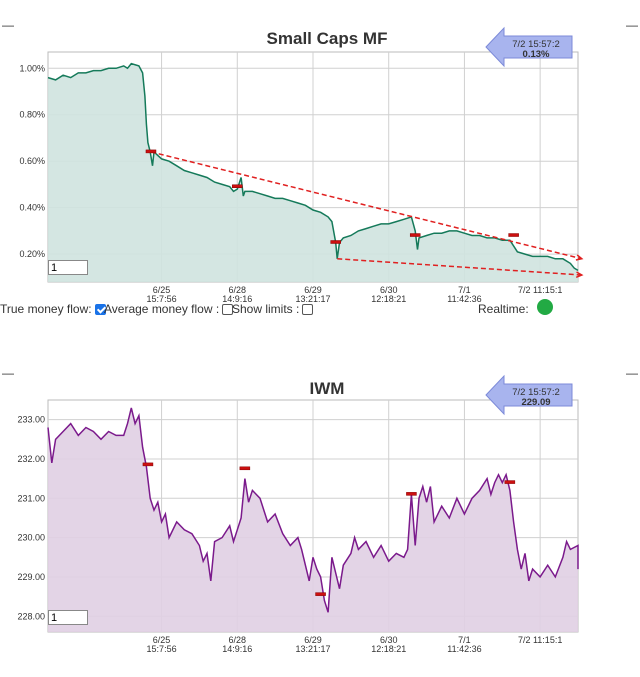 The image size is (640, 677). Describe the element at coordinates (68, 267) in the screenshot. I see `chart-small-caps-input` at that location.